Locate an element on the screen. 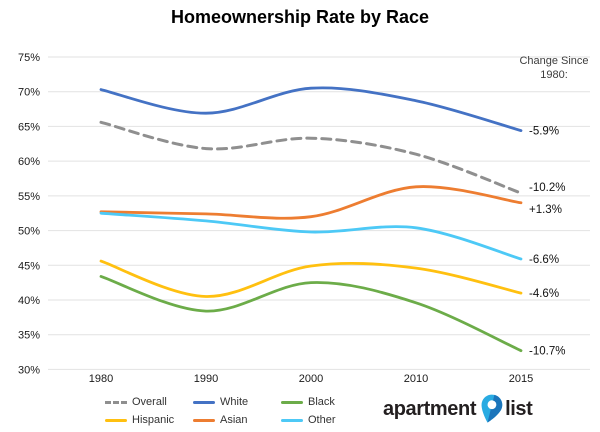  y-axis-label: 30% is located at coordinates (29, 370).